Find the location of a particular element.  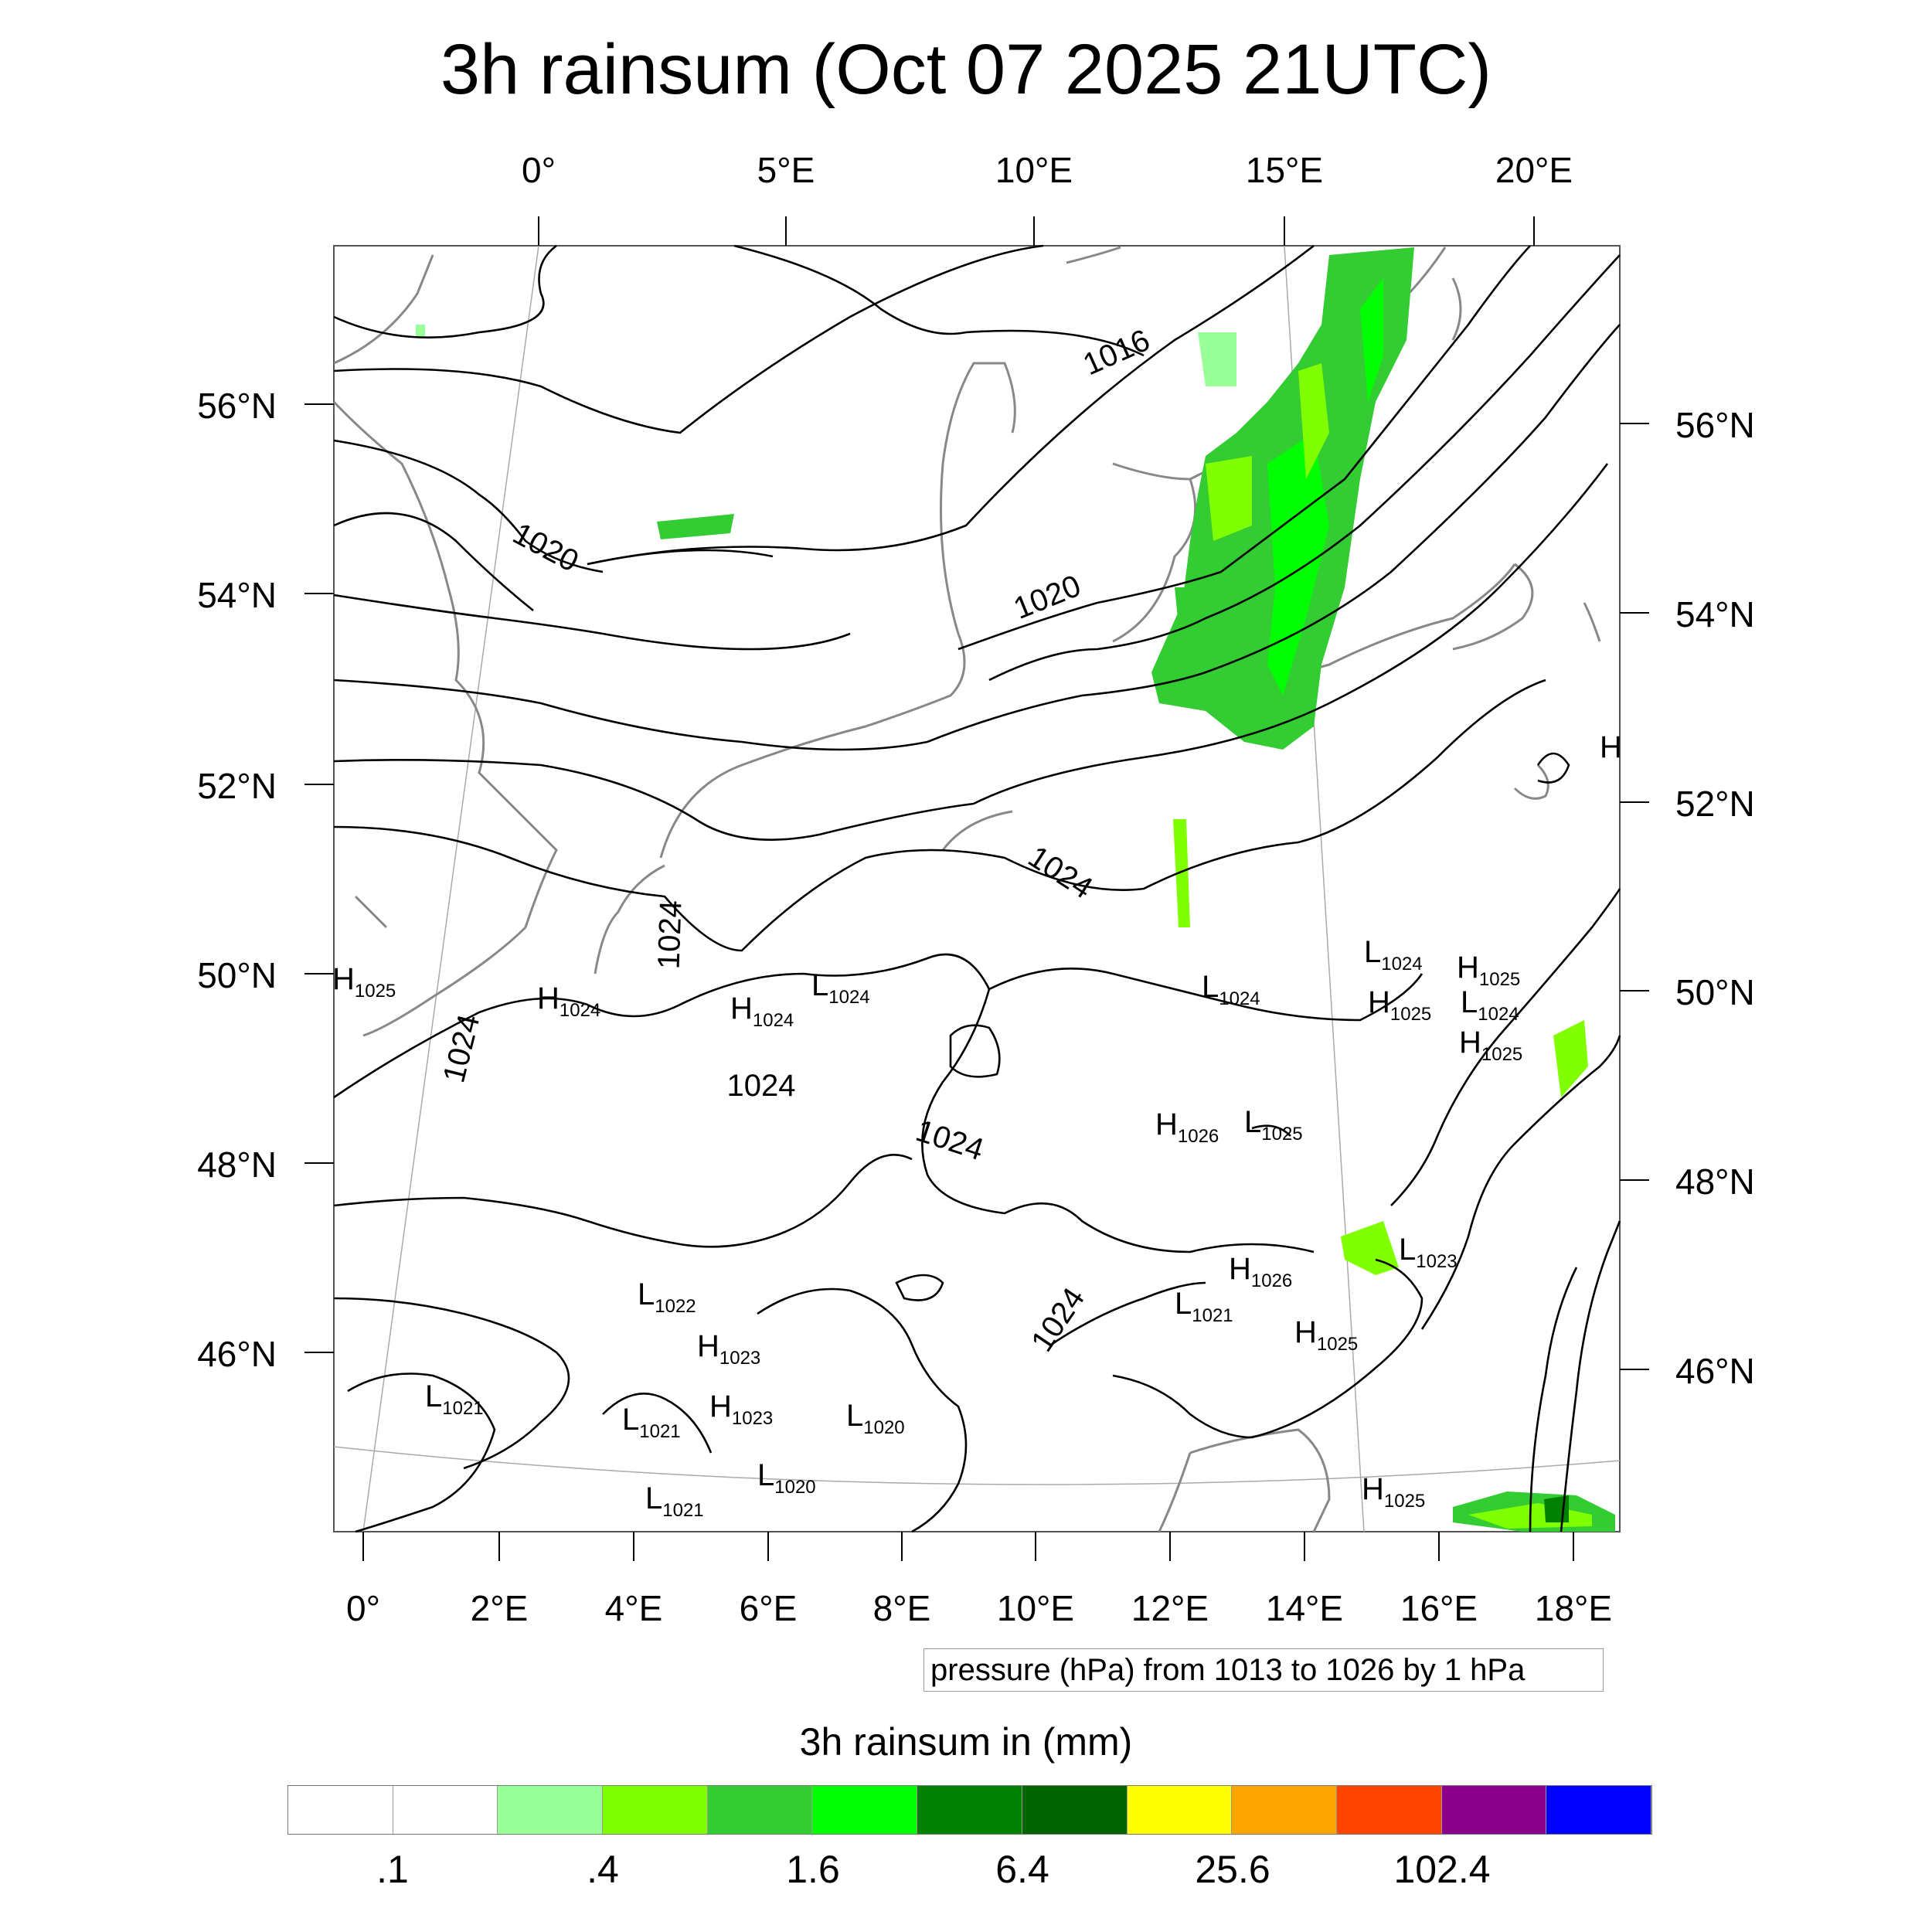

left-lat-label: 56°N is located at coordinates (237, 406).